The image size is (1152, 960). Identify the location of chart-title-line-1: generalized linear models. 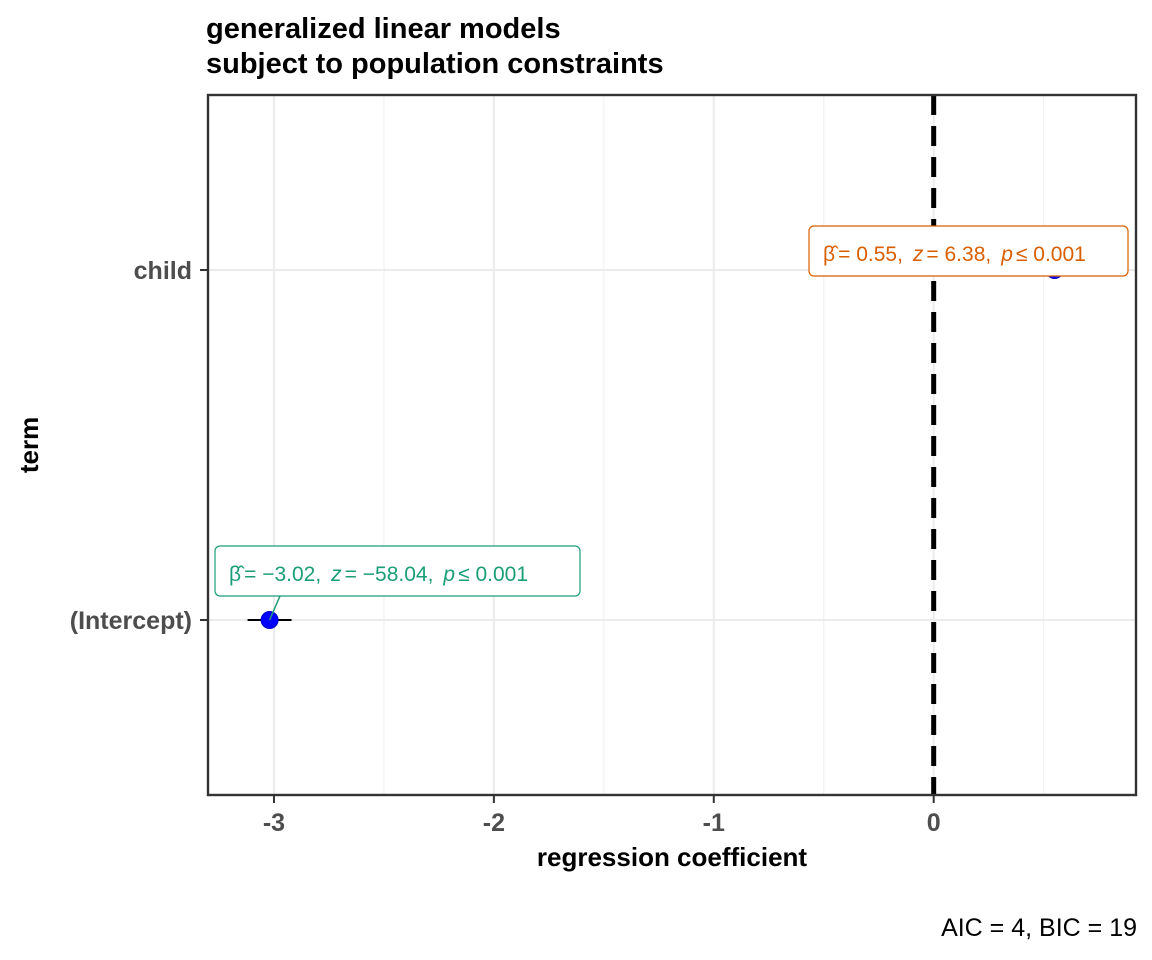
(383, 29).